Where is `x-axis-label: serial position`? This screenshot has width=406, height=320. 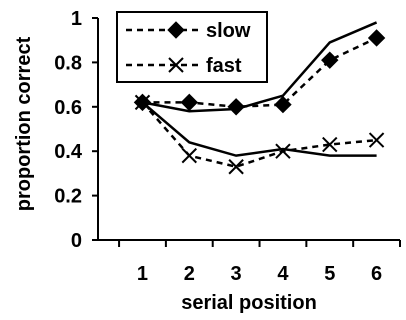
x-axis-label: serial position is located at coordinates (249, 303).